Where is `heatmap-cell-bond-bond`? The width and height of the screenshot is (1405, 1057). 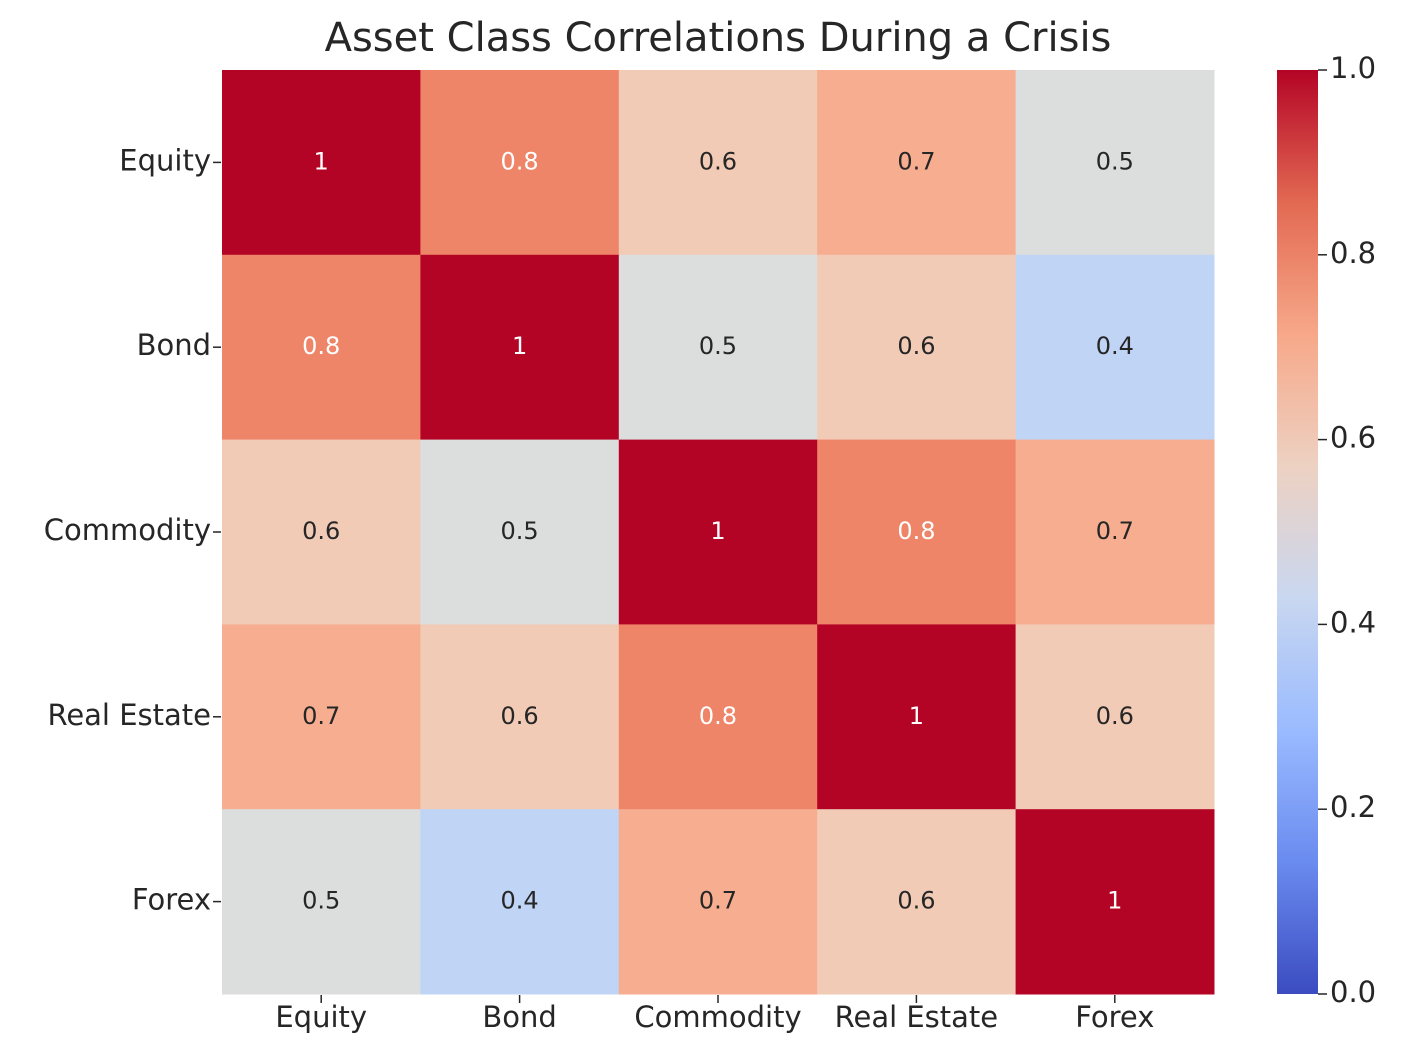 heatmap-cell-bond-bond is located at coordinates (520, 347).